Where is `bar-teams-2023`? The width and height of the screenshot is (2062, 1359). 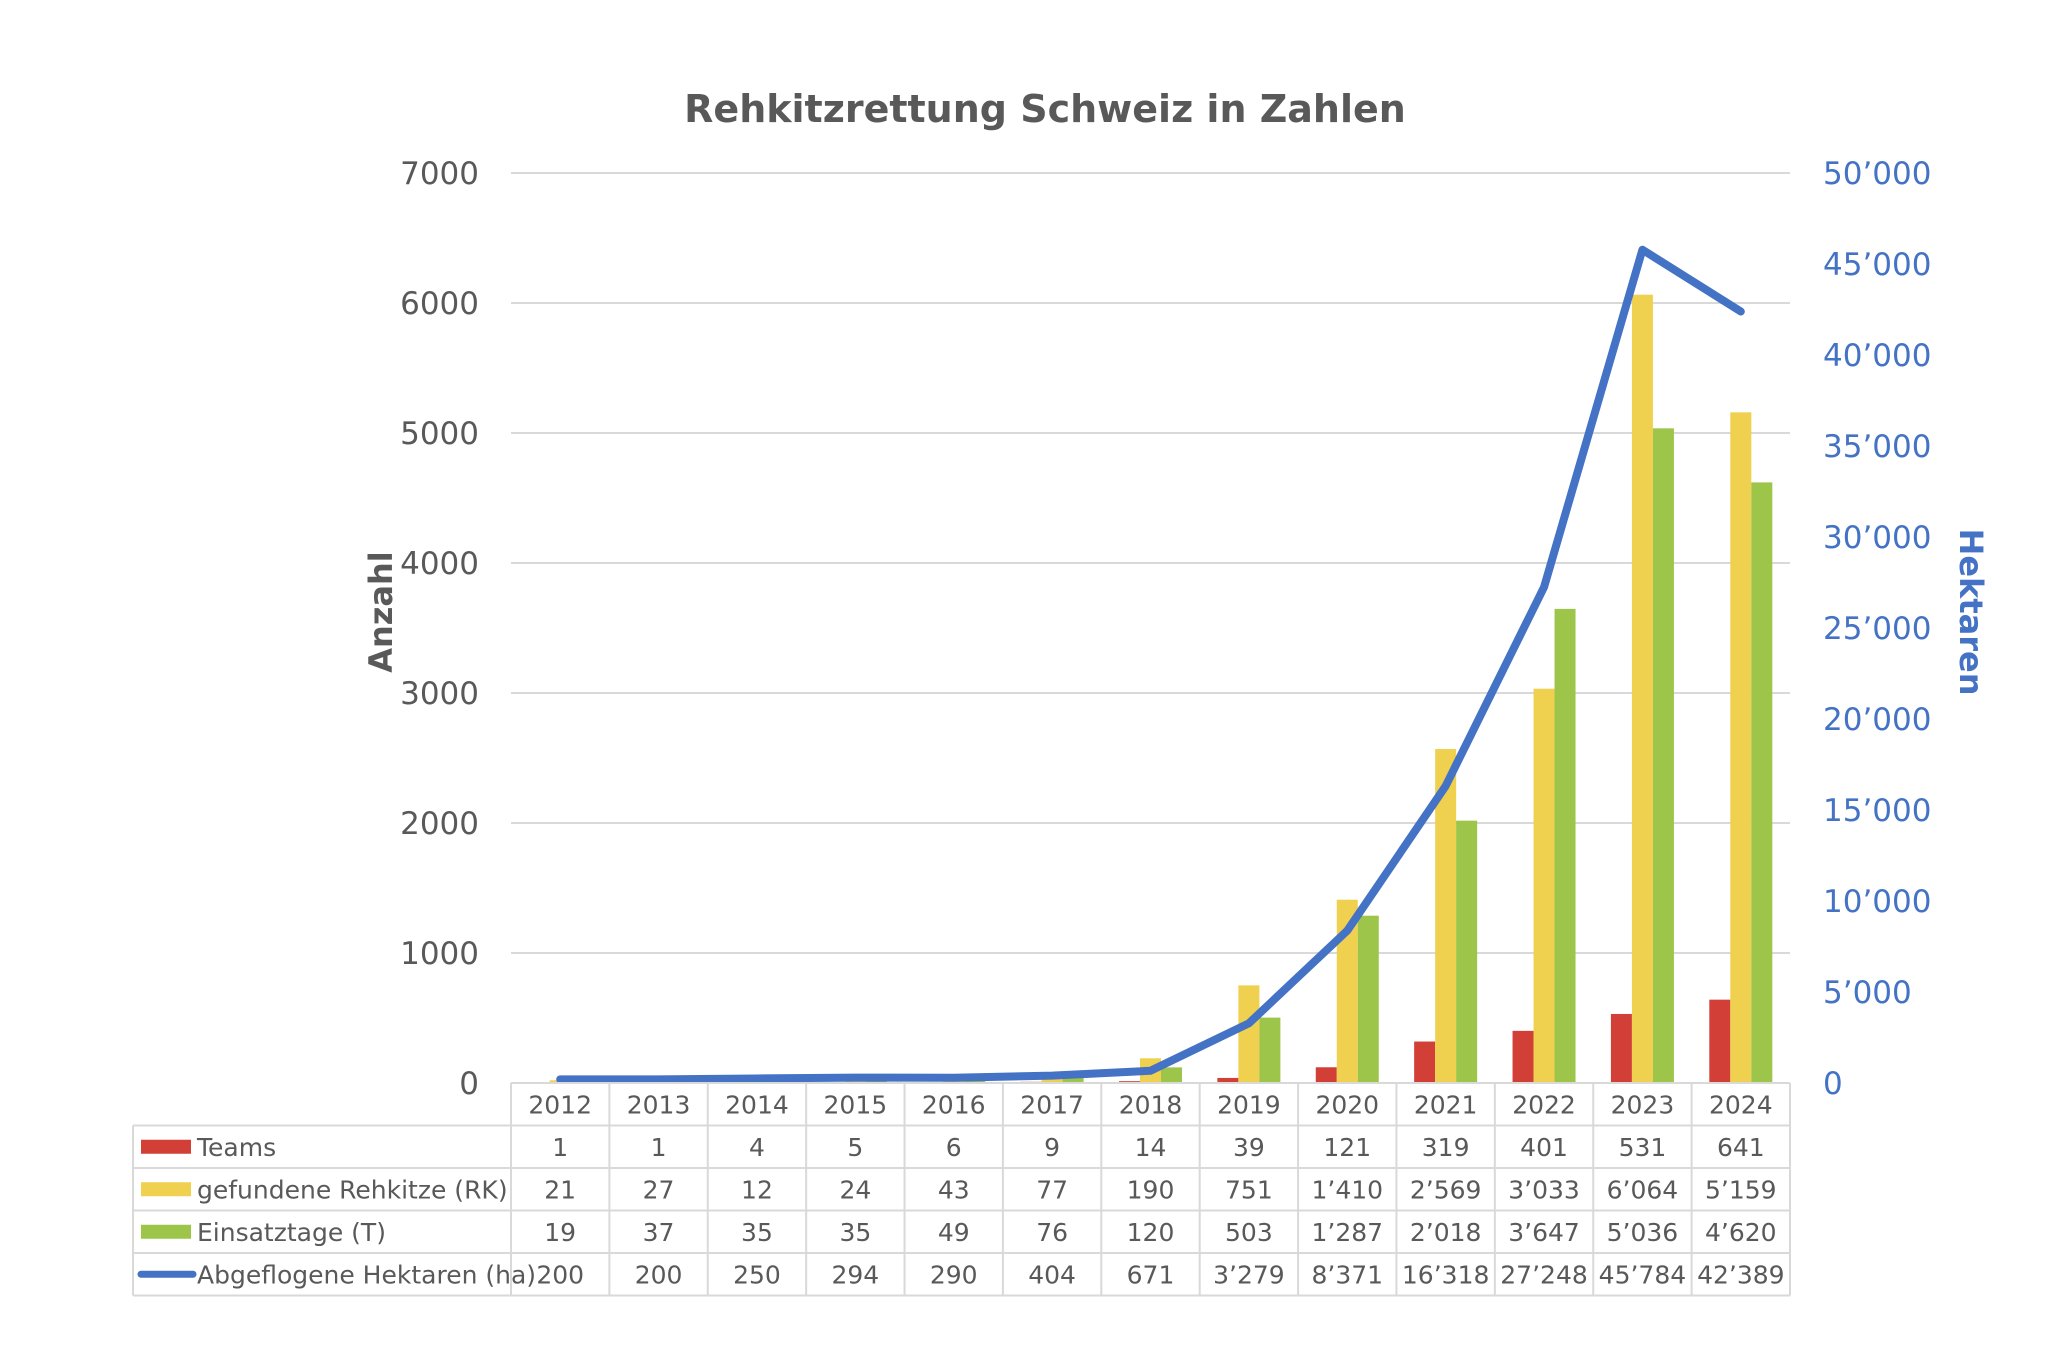
bar-teams-2023 is located at coordinates (1621, 1048).